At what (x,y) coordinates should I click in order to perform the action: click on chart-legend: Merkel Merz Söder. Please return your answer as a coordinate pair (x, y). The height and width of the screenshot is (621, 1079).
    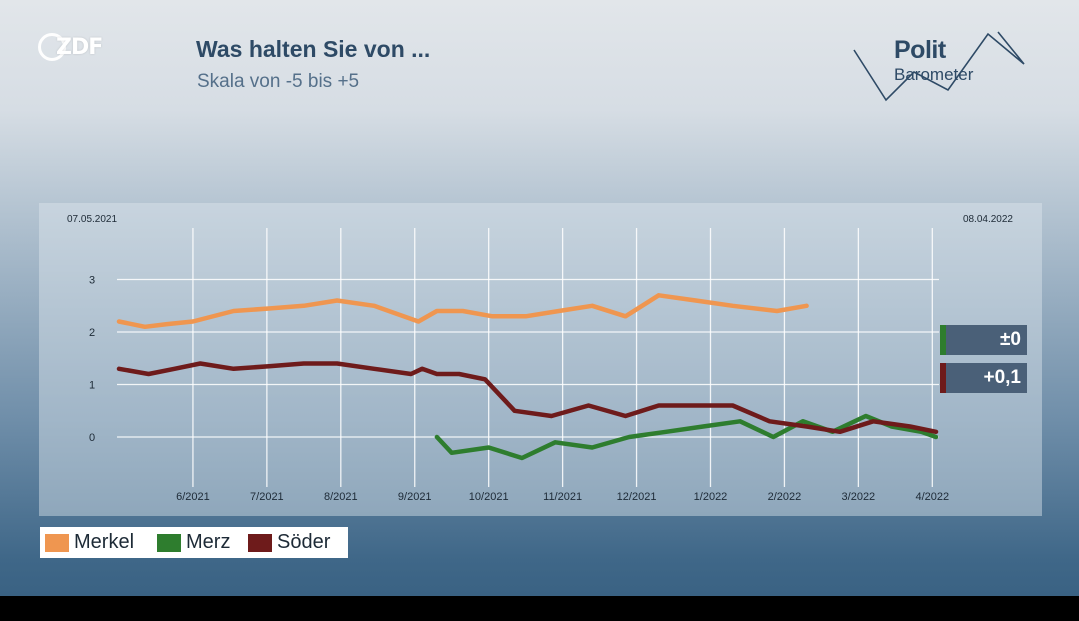
    Looking at the image, I should click on (194, 542).